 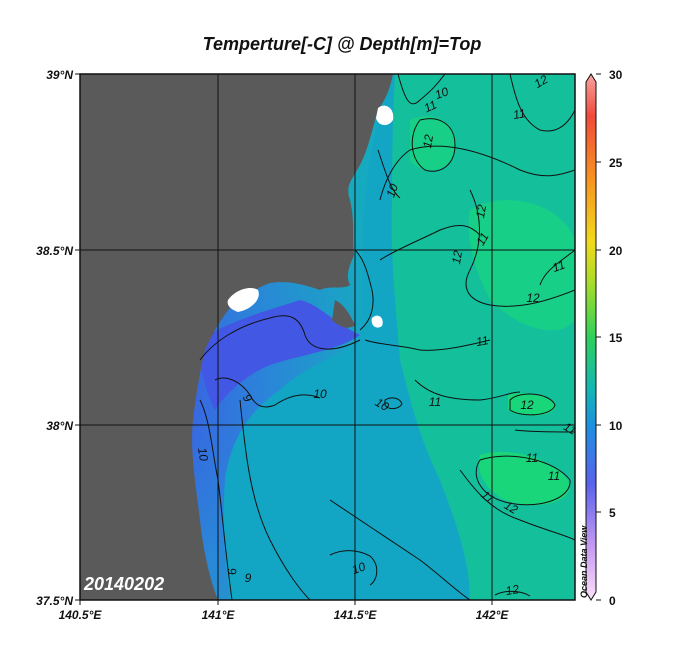 What do you see at coordinates (81, 615) in the screenshot?
I see `lon-label-140-5: 140.5°E` at bounding box center [81, 615].